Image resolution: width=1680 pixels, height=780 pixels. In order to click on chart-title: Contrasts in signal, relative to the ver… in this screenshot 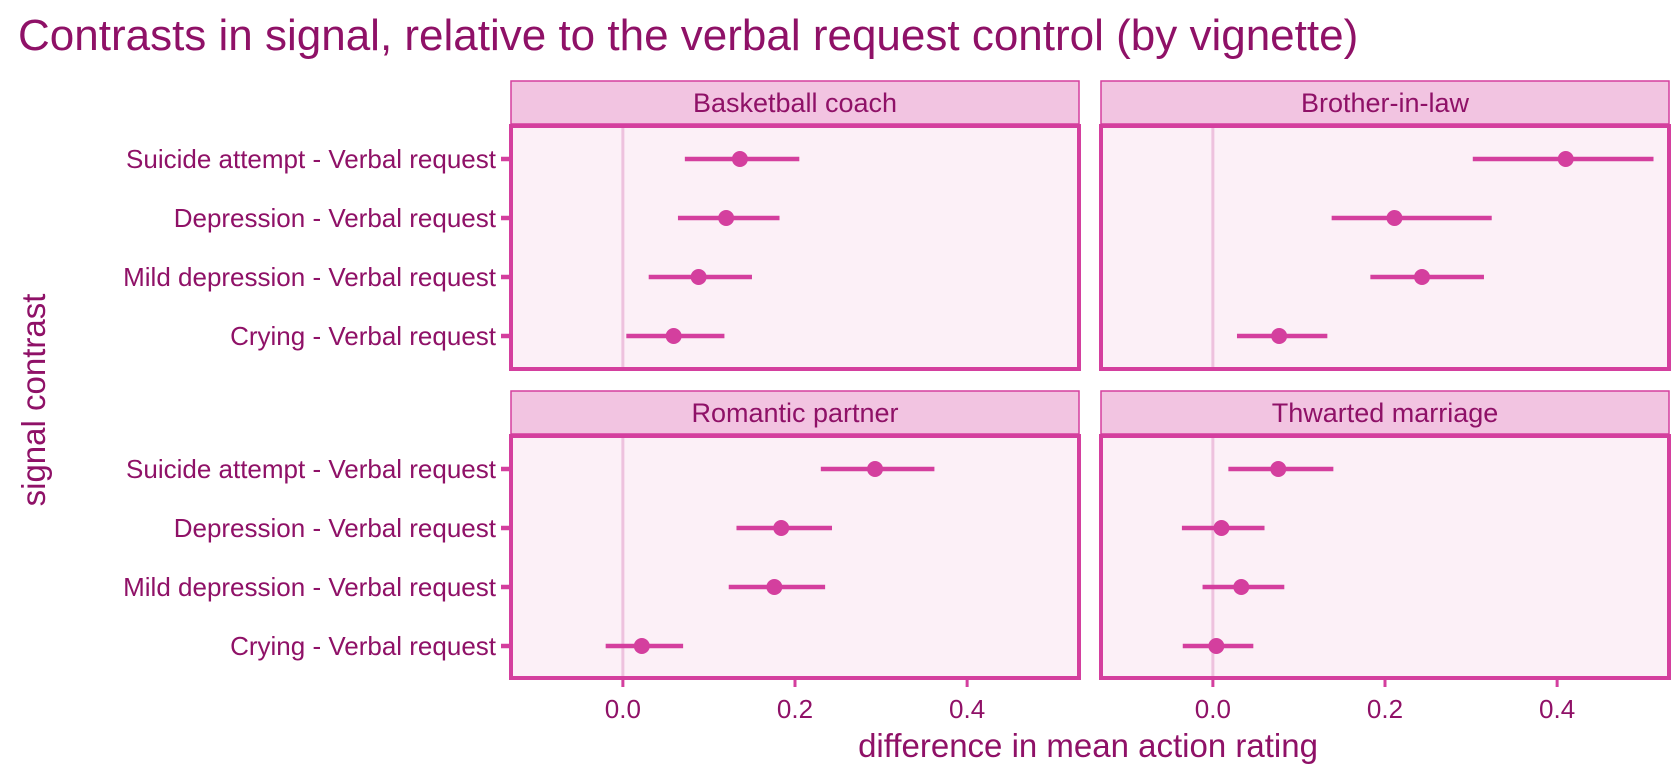, I will do `click(688, 35)`.